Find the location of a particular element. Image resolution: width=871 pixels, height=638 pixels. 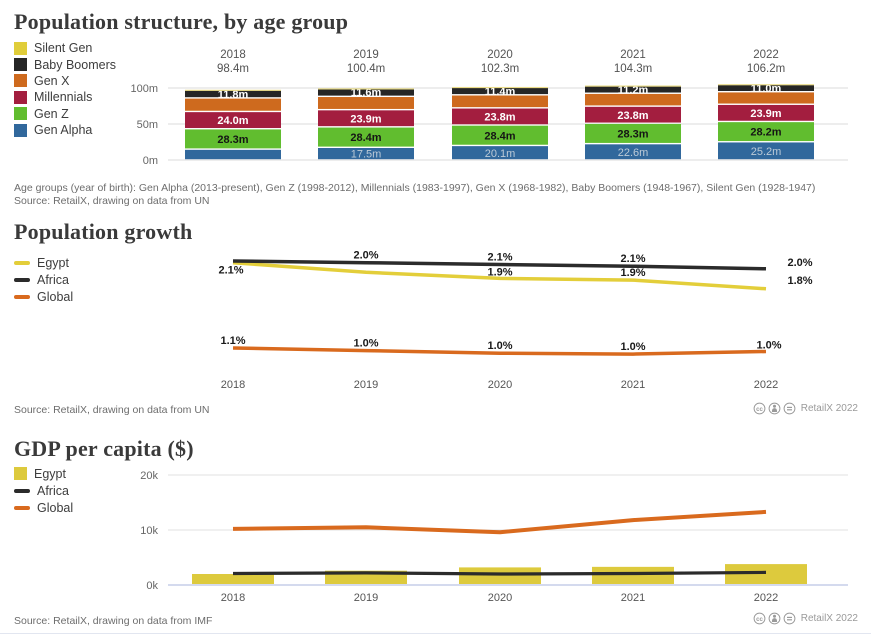

legend-label: Gen Z is located at coordinates (51, 113).